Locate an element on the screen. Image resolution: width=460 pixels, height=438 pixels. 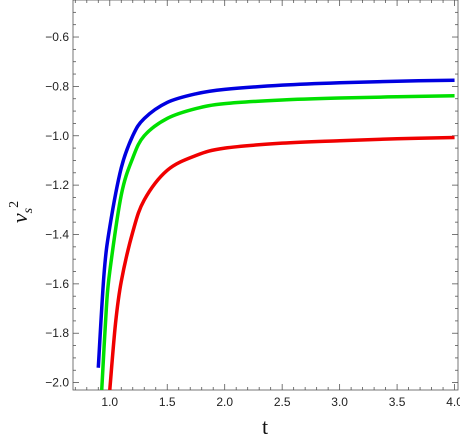
y-tick-label: −1.8 is located at coordinates (57, 333).